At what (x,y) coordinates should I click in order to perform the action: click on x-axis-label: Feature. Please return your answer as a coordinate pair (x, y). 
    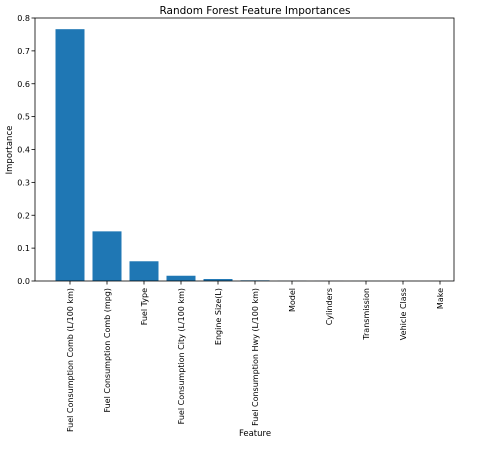
    Looking at the image, I should click on (255, 434).